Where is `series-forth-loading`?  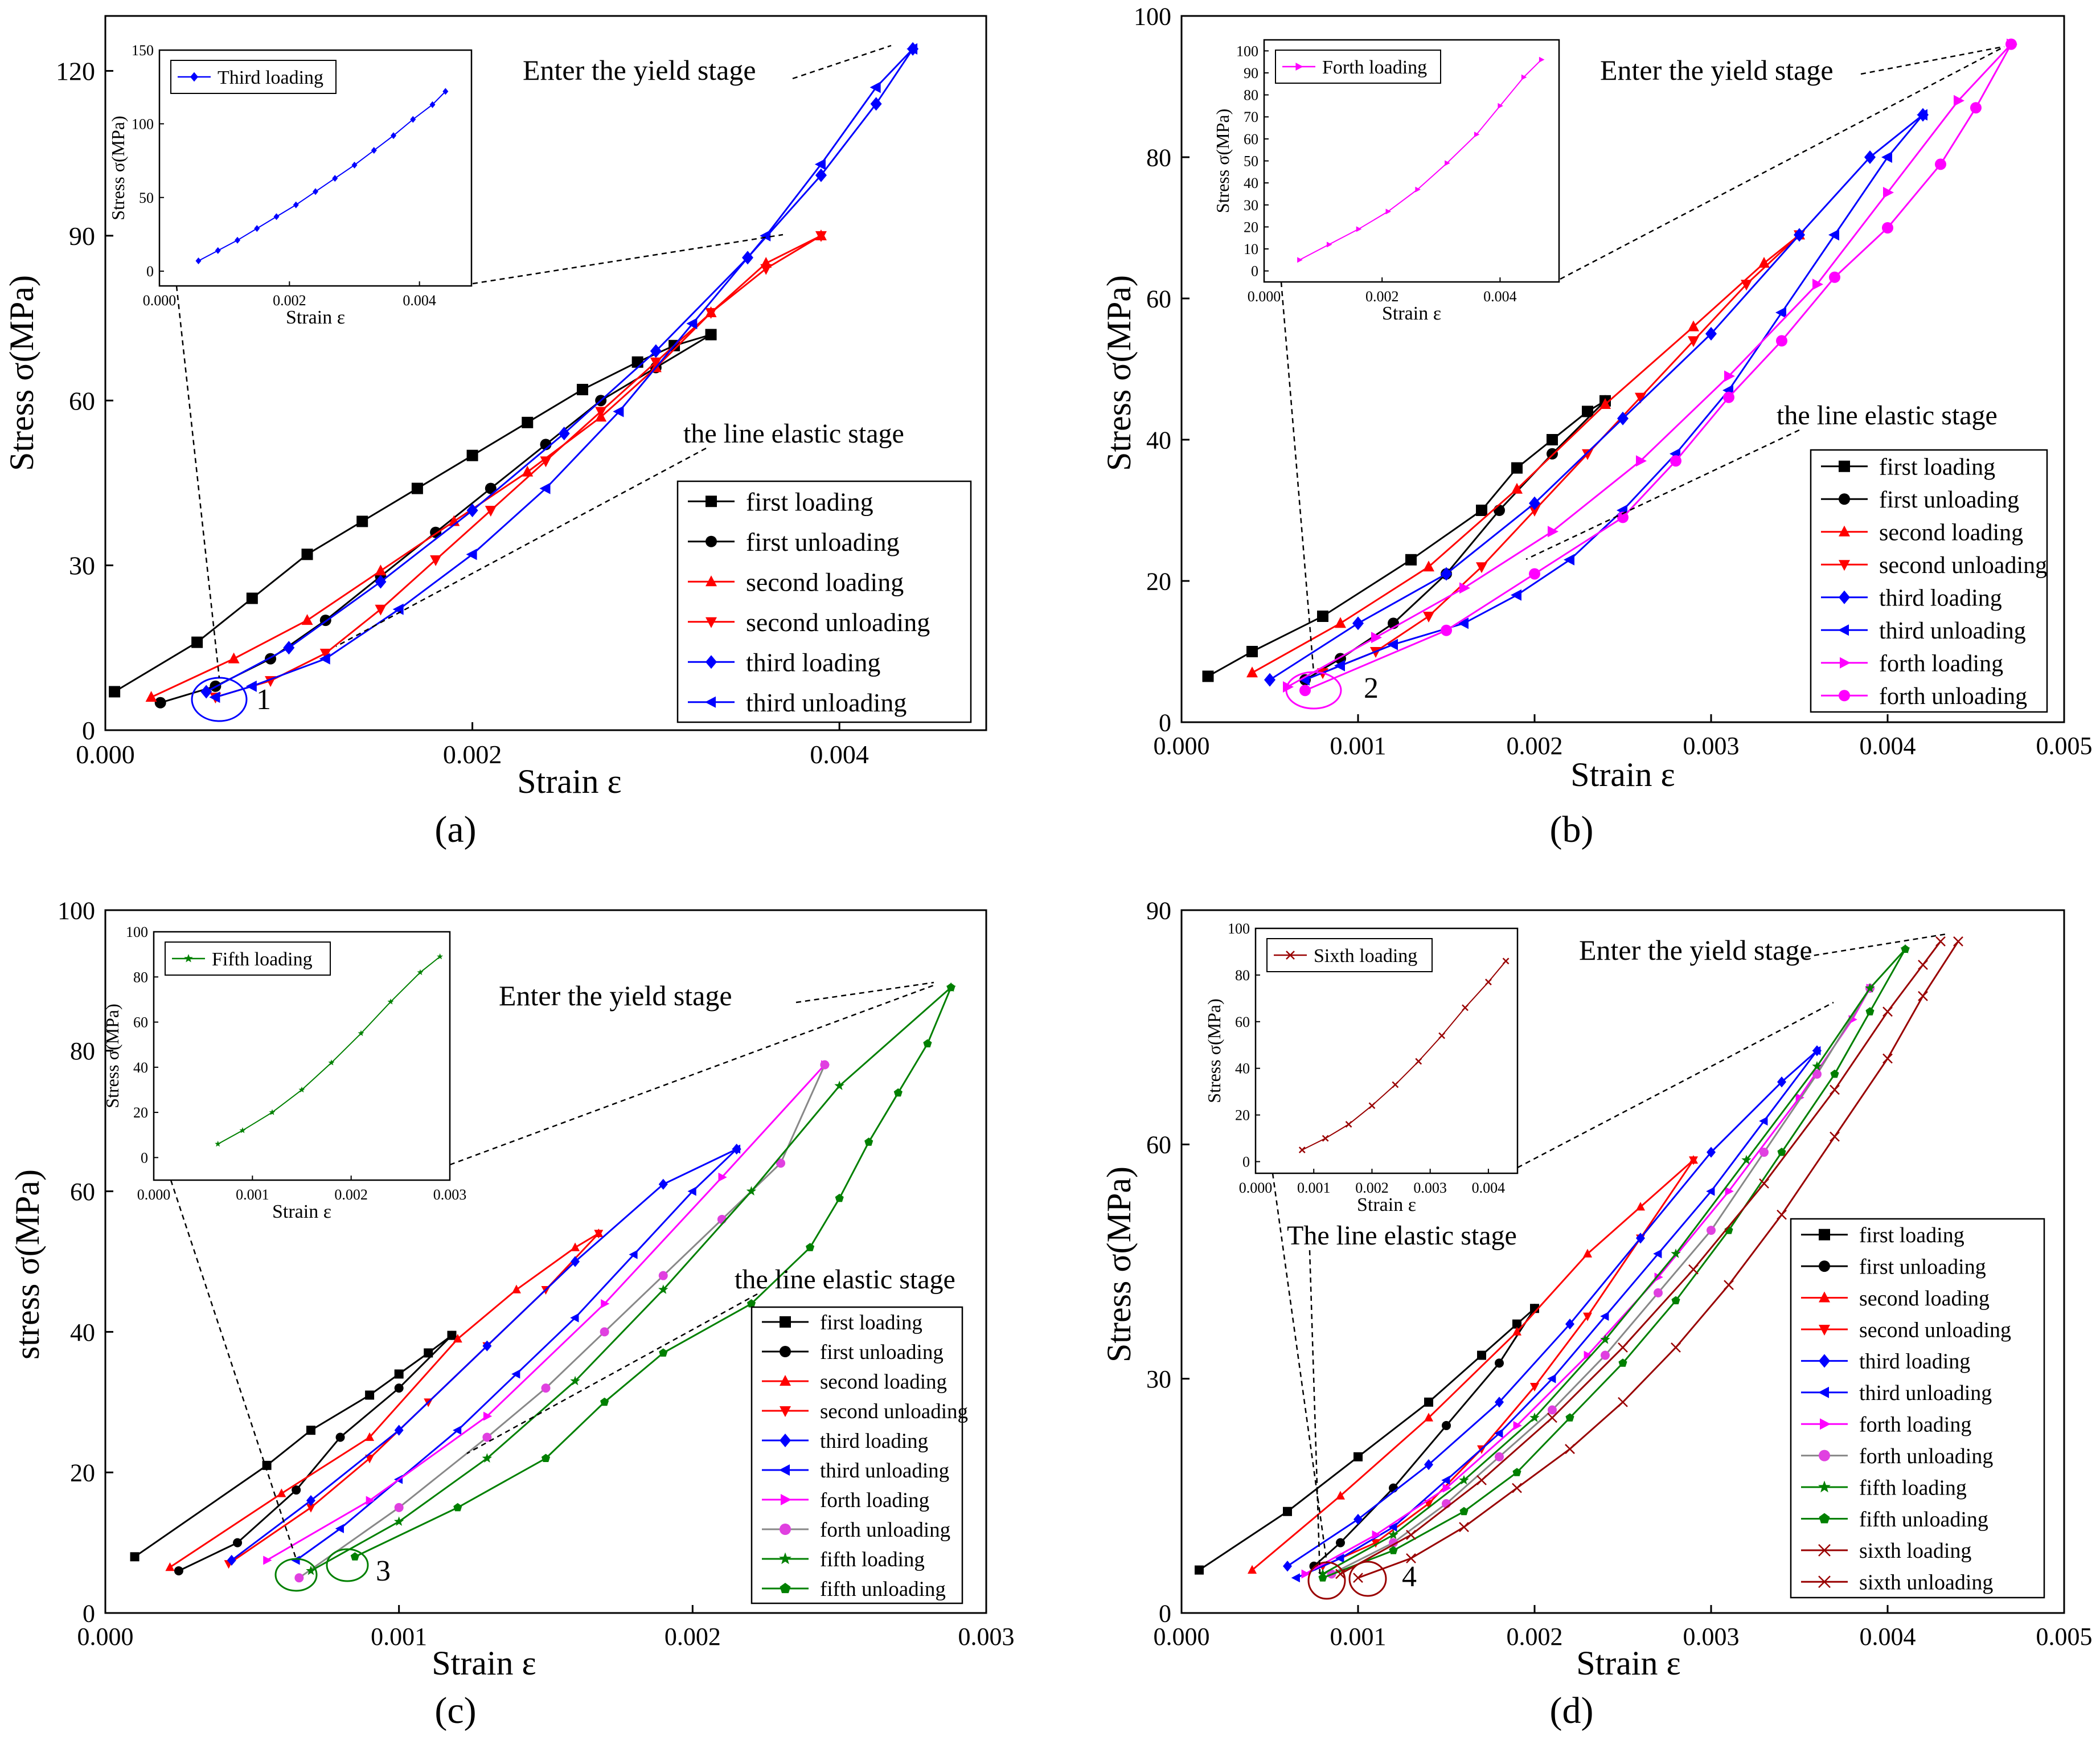 series-forth-loading is located at coordinates (1650, 366).